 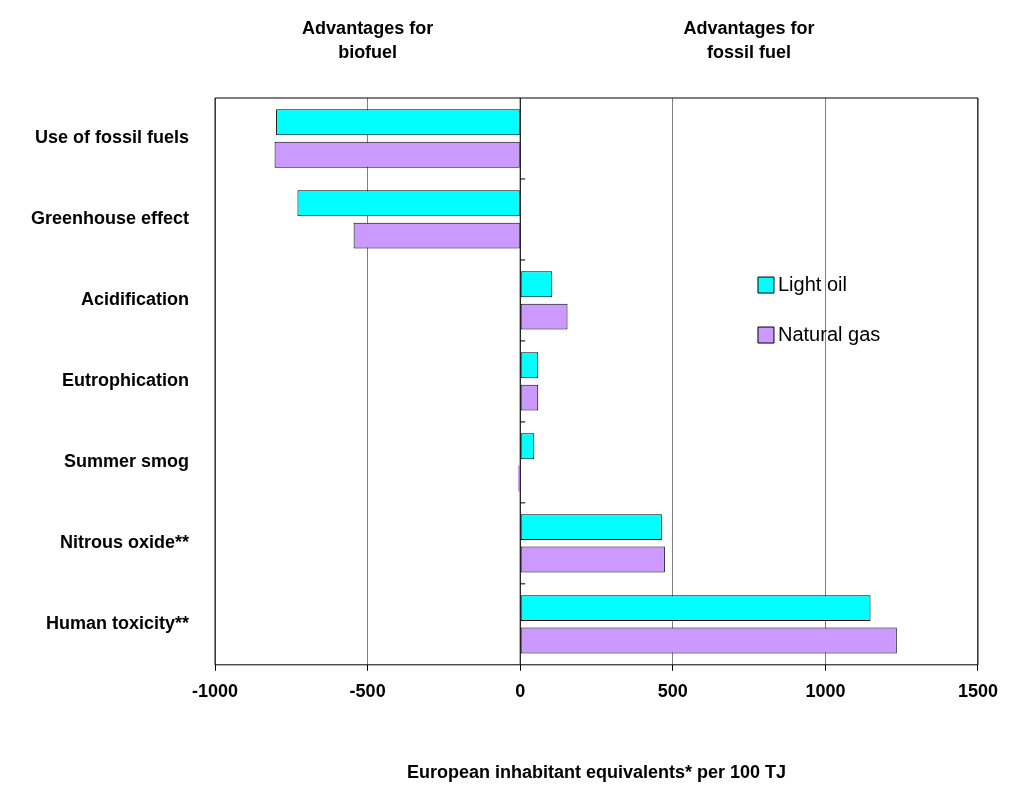 I want to click on x-tick-label: 500, so click(x=672, y=690).